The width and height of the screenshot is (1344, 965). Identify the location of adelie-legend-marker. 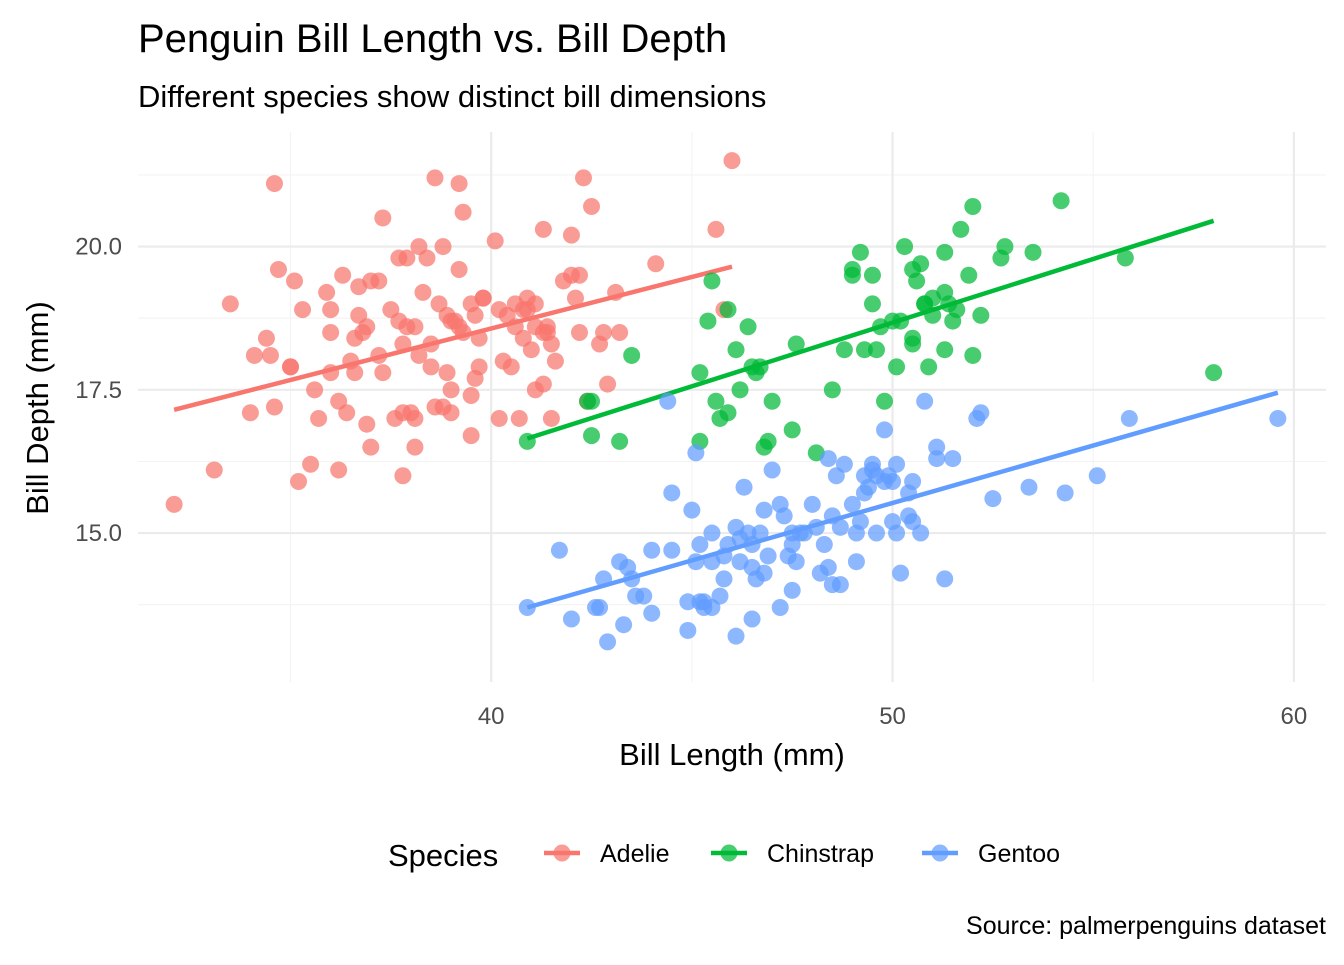
(562, 853).